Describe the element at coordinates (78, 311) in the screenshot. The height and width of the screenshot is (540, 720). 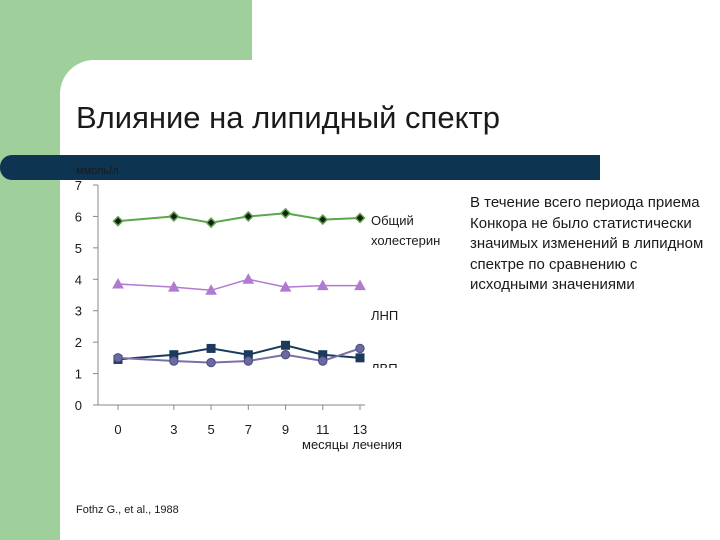
I see `y-tick-label-3: 3` at that location.